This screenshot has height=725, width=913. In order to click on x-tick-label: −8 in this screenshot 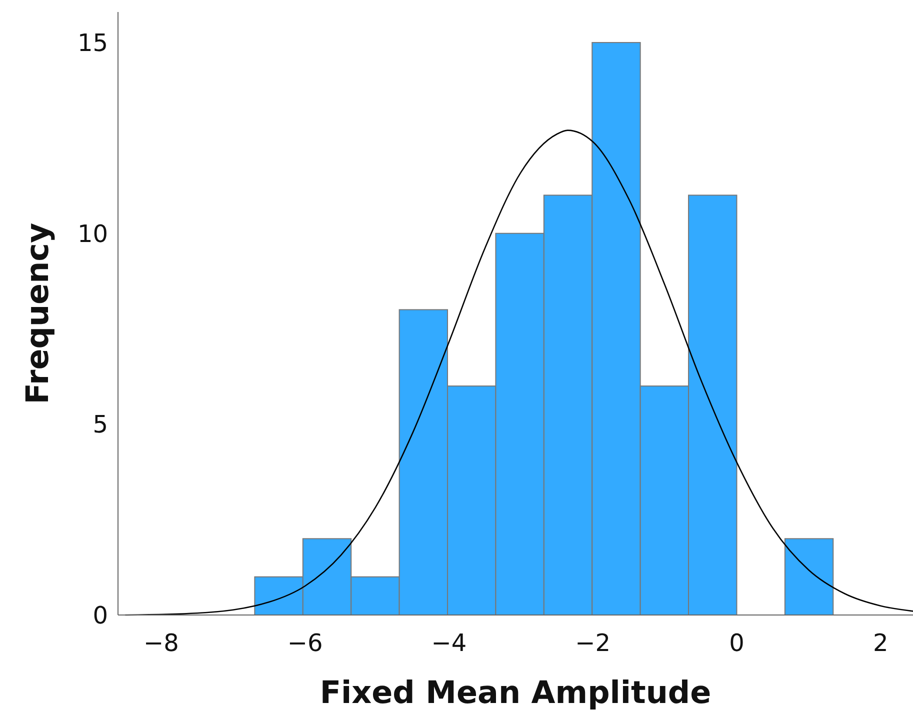, I will do `click(161, 643)`.